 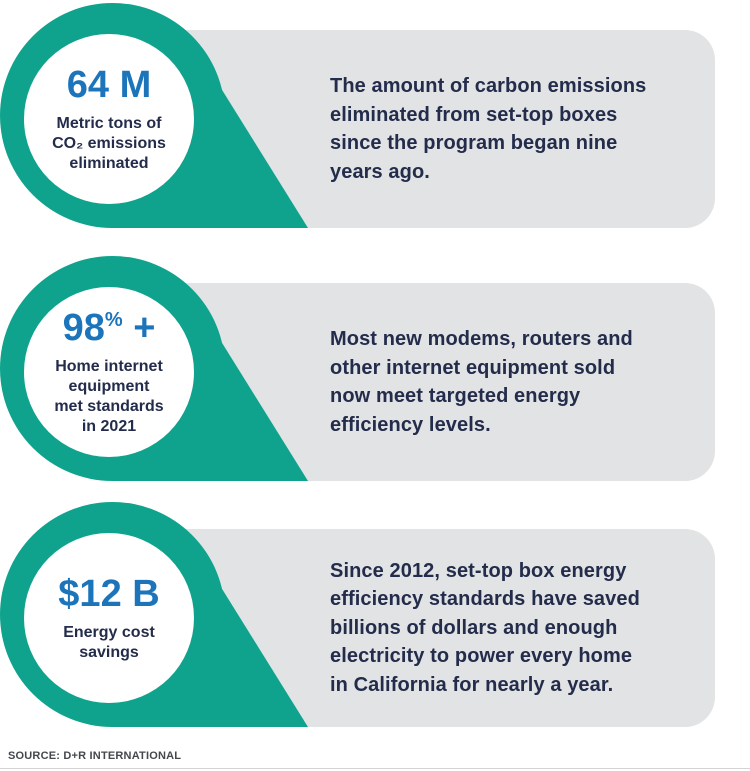 What do you see at coordinates (139, 327) in the screenshot?
I see `stat-suffix: +` at bounding box center [139, 327].